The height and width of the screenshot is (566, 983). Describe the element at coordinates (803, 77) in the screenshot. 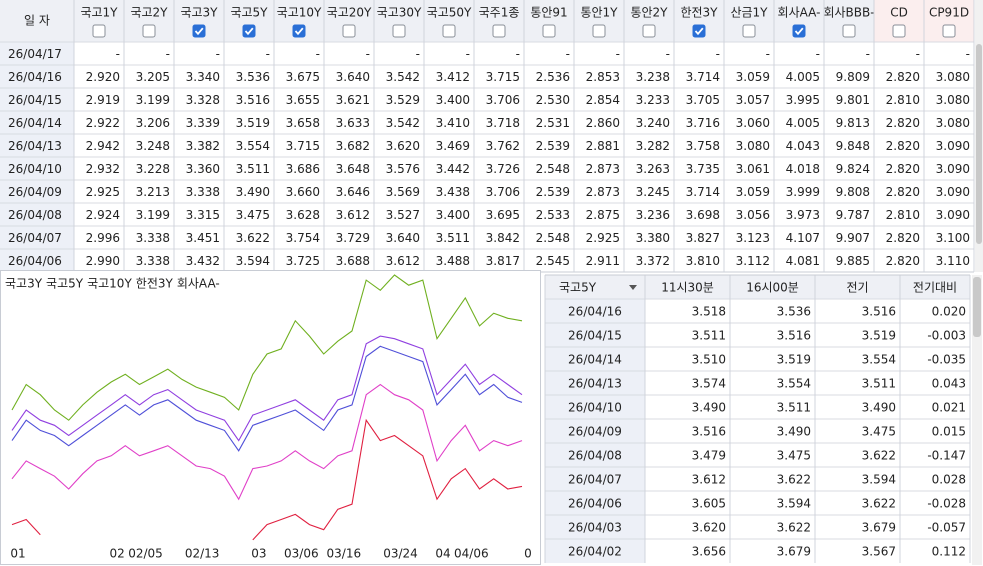

I see `value-cell: 4.005` at that location.